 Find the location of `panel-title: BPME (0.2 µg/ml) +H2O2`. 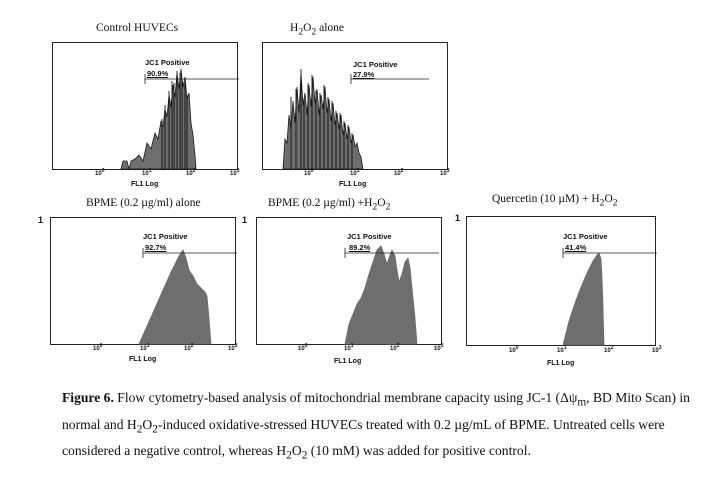

panel-title: BPME (0.2 µg/ml) +H2O2 is located at coordinates (329, 205).